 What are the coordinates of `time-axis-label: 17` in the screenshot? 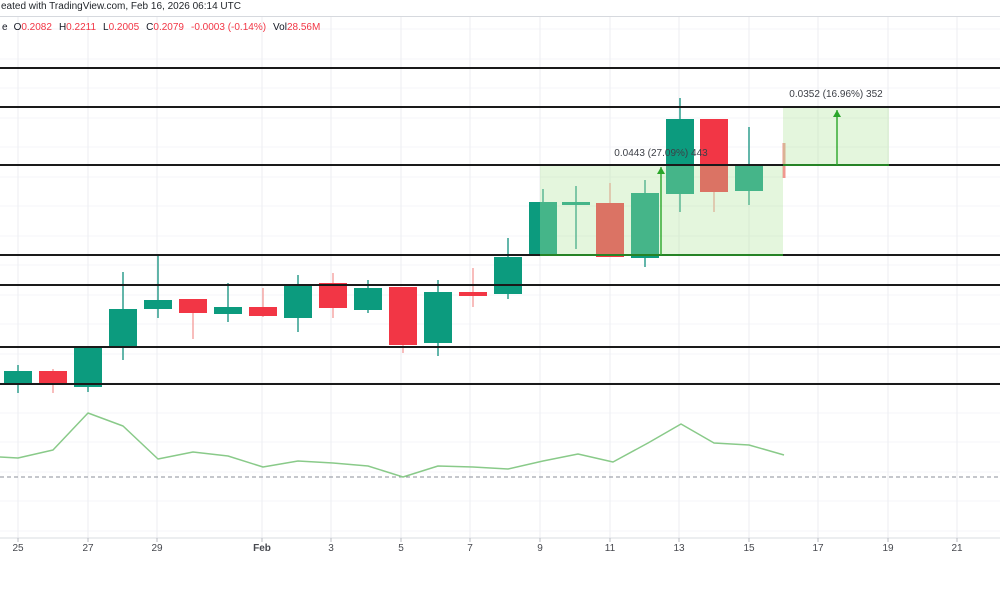 It's located at (818, 548).